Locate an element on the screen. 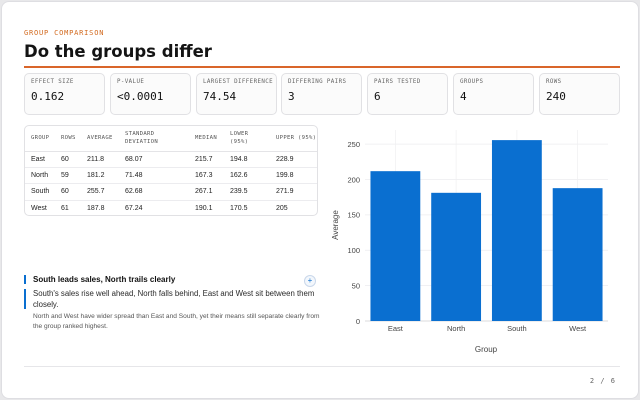 This screenshot has width=640, height=400. cell-lower: 239.5 is located at coordinates (247, 192).